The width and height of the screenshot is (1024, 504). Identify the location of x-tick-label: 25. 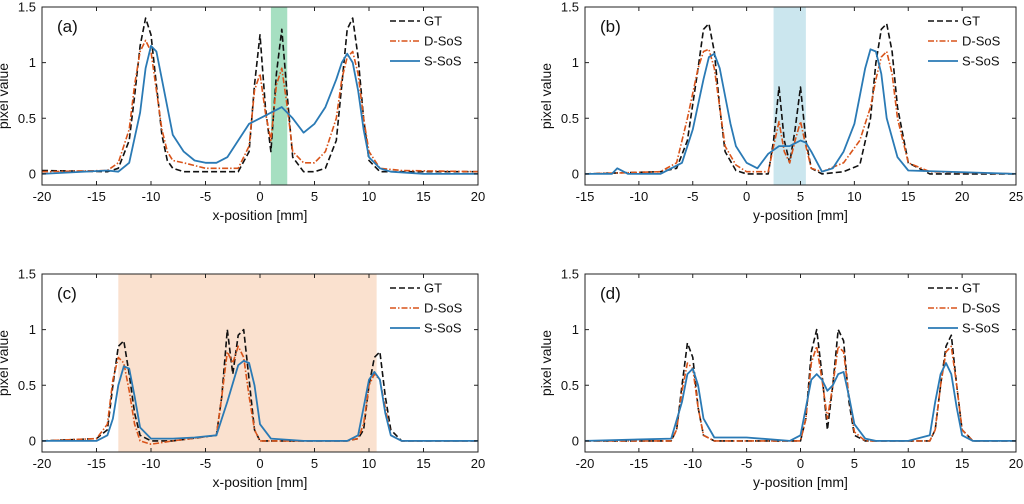
(1016, 196).